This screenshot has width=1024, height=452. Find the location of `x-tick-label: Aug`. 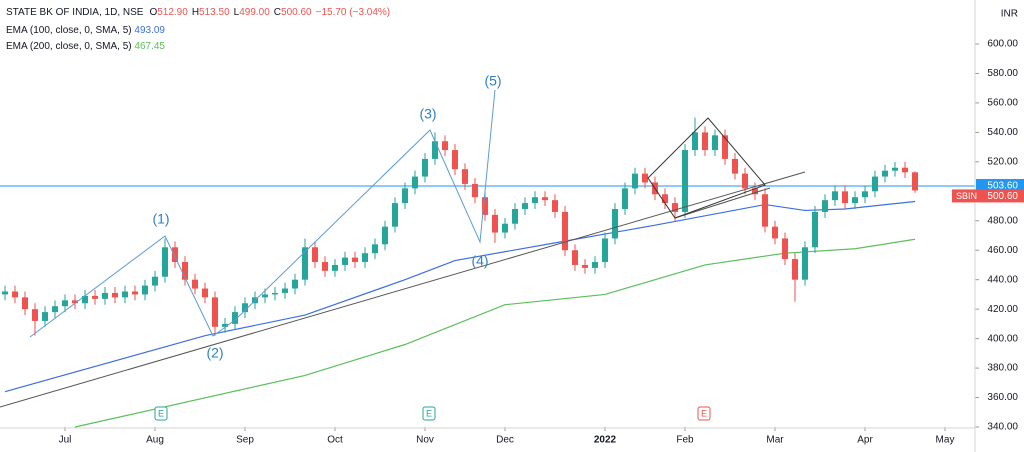

x-tick-label: Aug is located at coordinates (155, 440).